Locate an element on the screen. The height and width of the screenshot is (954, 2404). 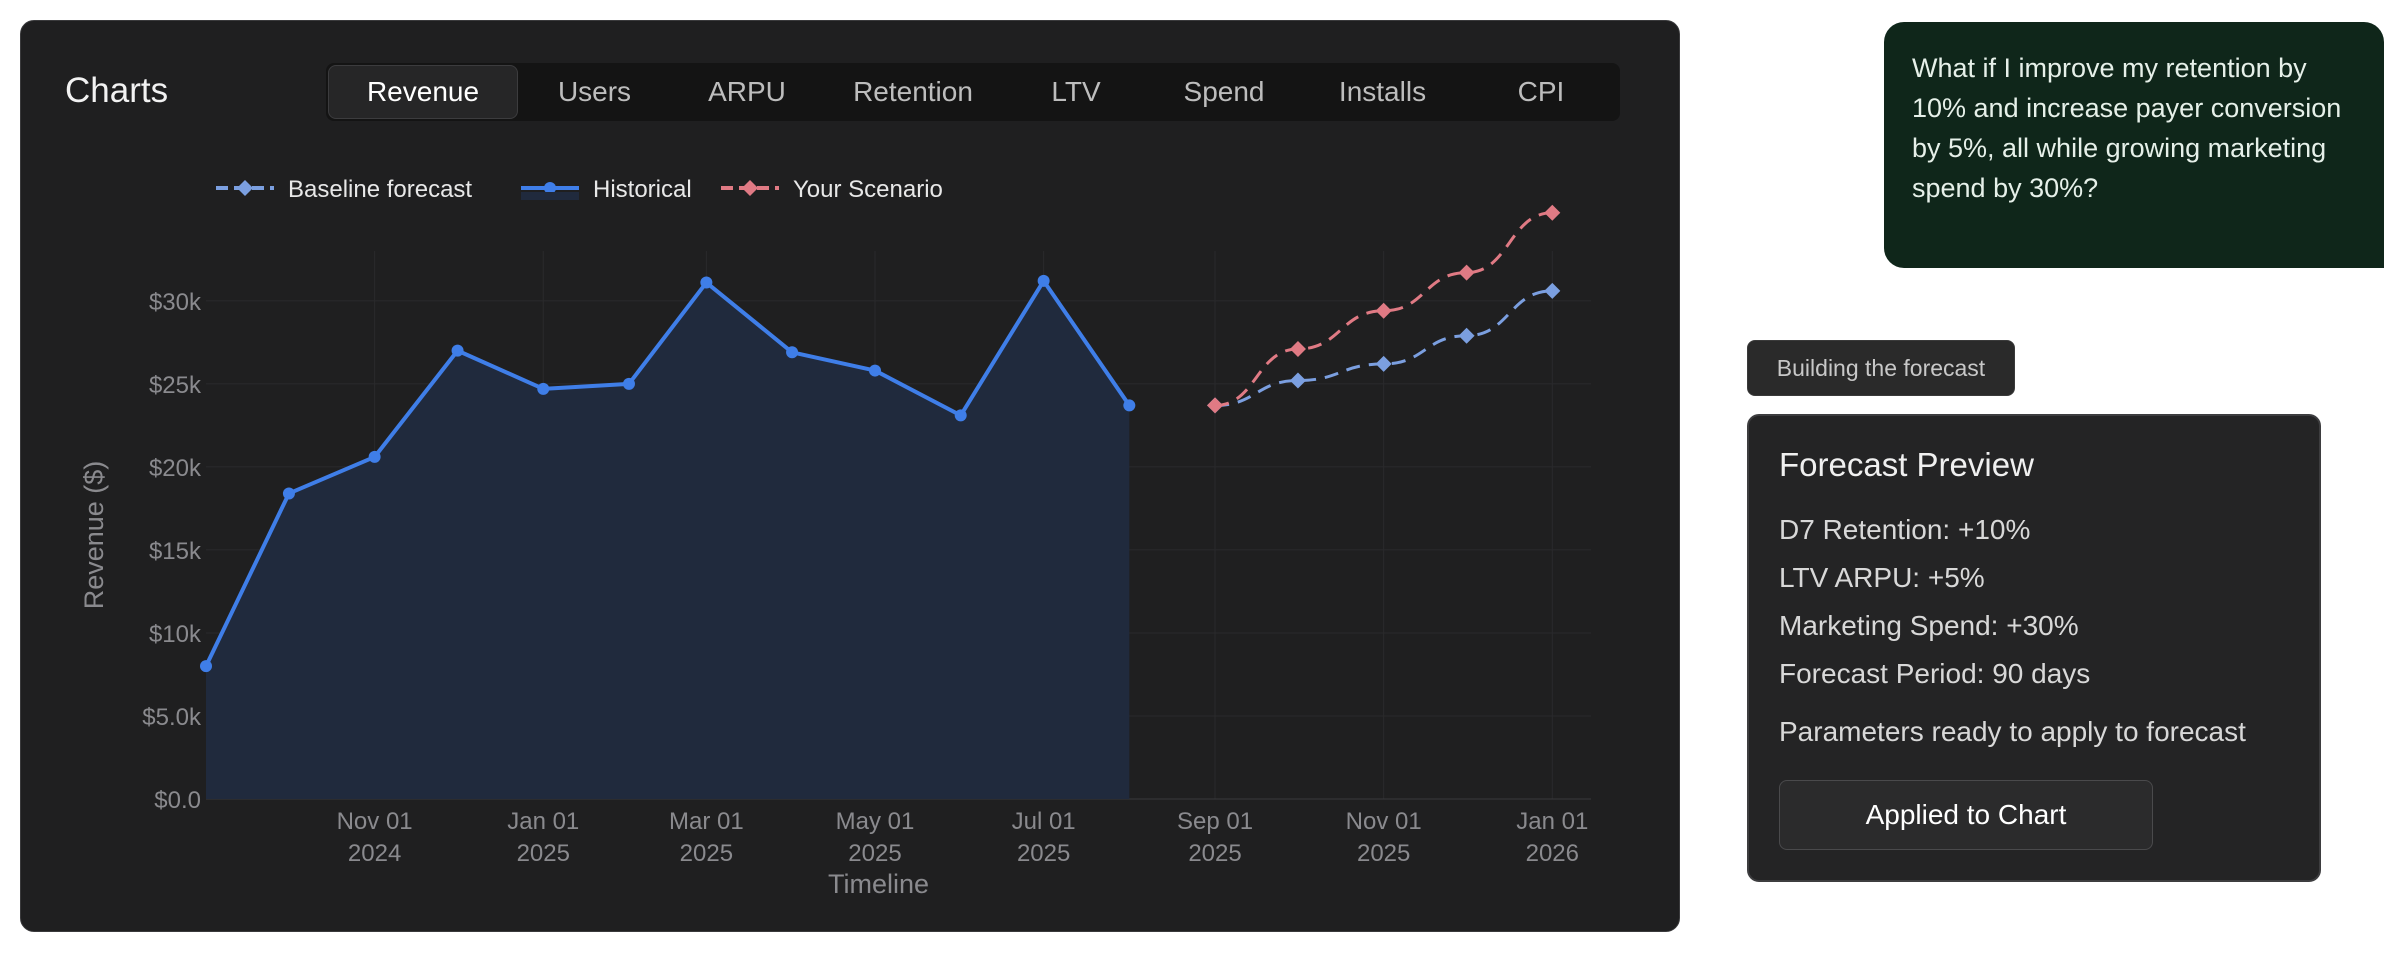
x-tick-label: Sep 01 2025 is located at coordinates (1215, 837).